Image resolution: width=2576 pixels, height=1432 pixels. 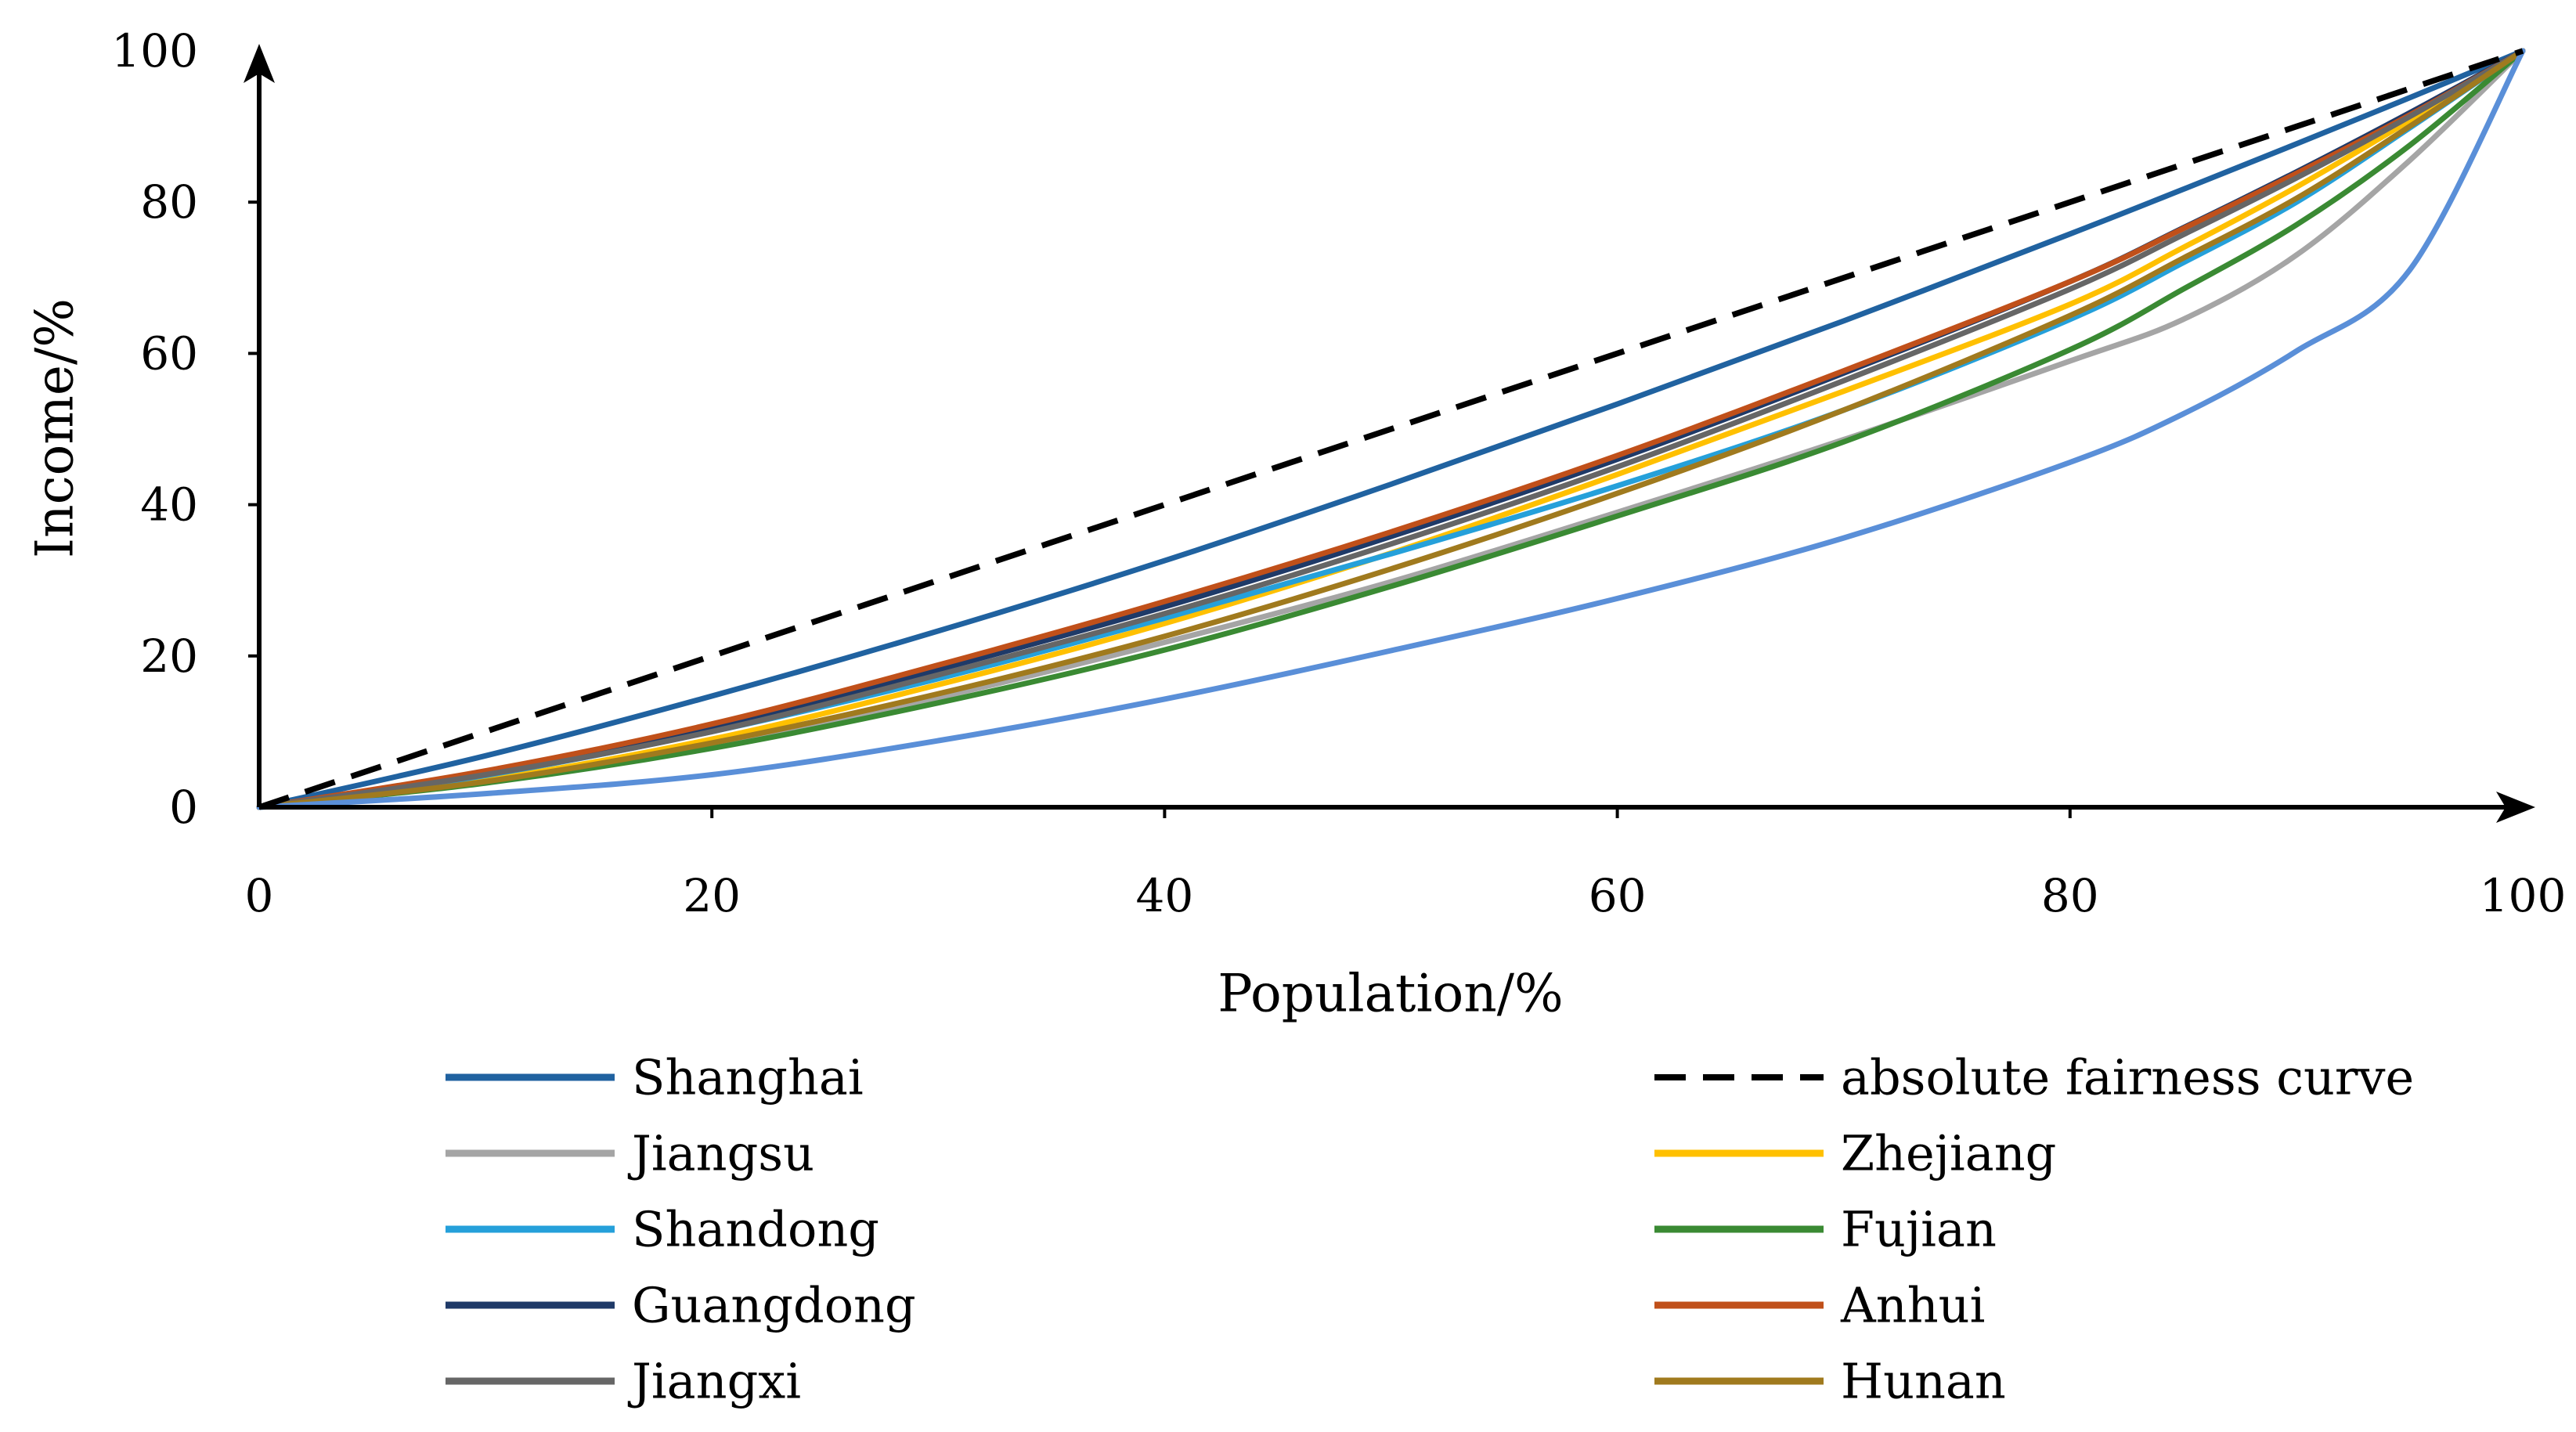 I want to click on legend-item-zhejiang: Zhejiang, so click(x=1855, y=1153).